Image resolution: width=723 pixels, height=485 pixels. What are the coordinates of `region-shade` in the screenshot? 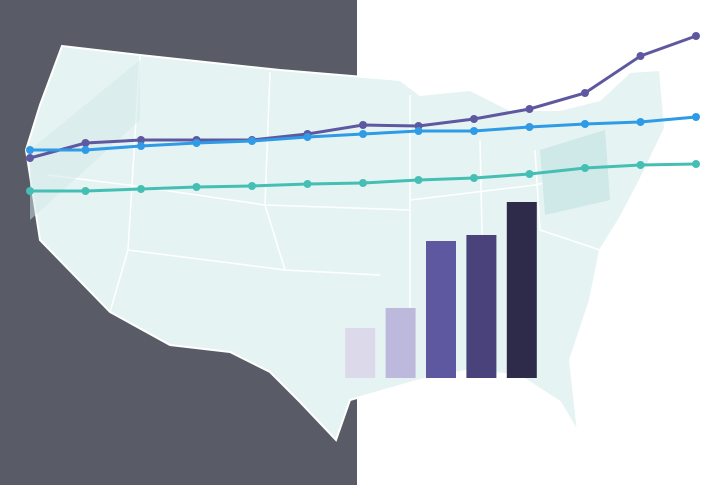 It's located at (575, 172).